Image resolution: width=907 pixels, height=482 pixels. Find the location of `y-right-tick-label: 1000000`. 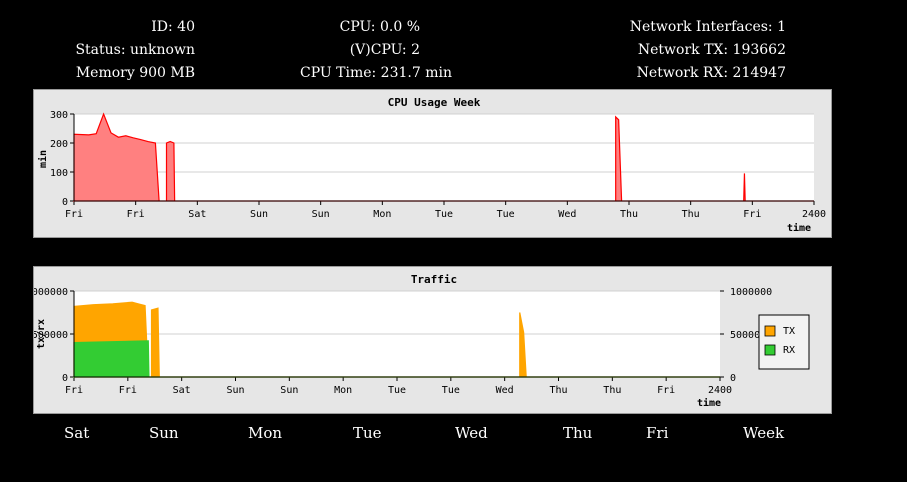

y-right-tick-label: 1000000 is located at coordinates (751, 292).